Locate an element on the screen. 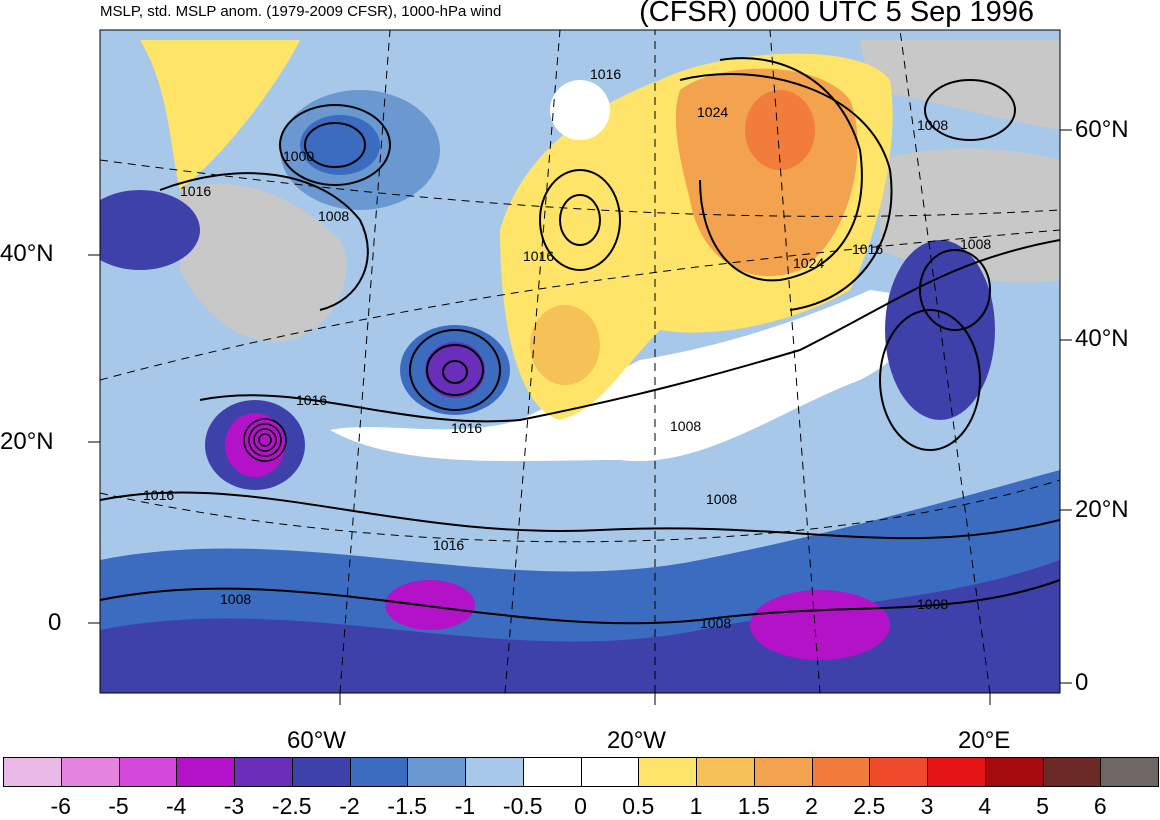 Image resolution: width=1160 pixels, height=820 pixels. colorbar-label: -3 is located at coordinates (234, 806).